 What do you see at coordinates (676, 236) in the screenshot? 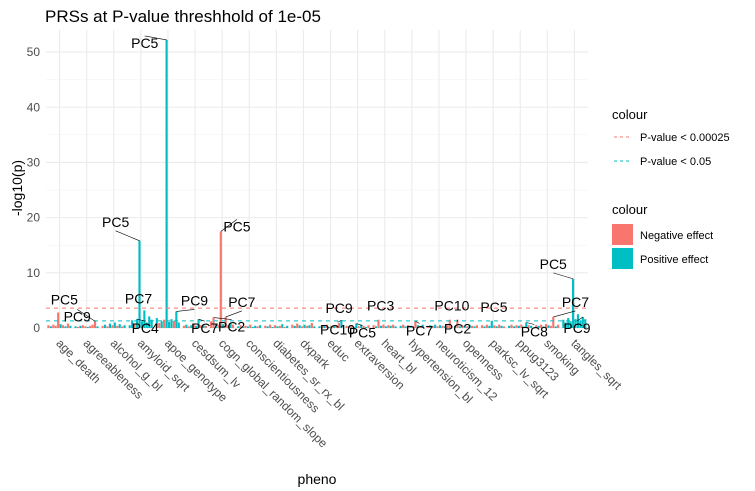
I see `legend-fill-label: Negative effect` at bounding box center [676, 236].